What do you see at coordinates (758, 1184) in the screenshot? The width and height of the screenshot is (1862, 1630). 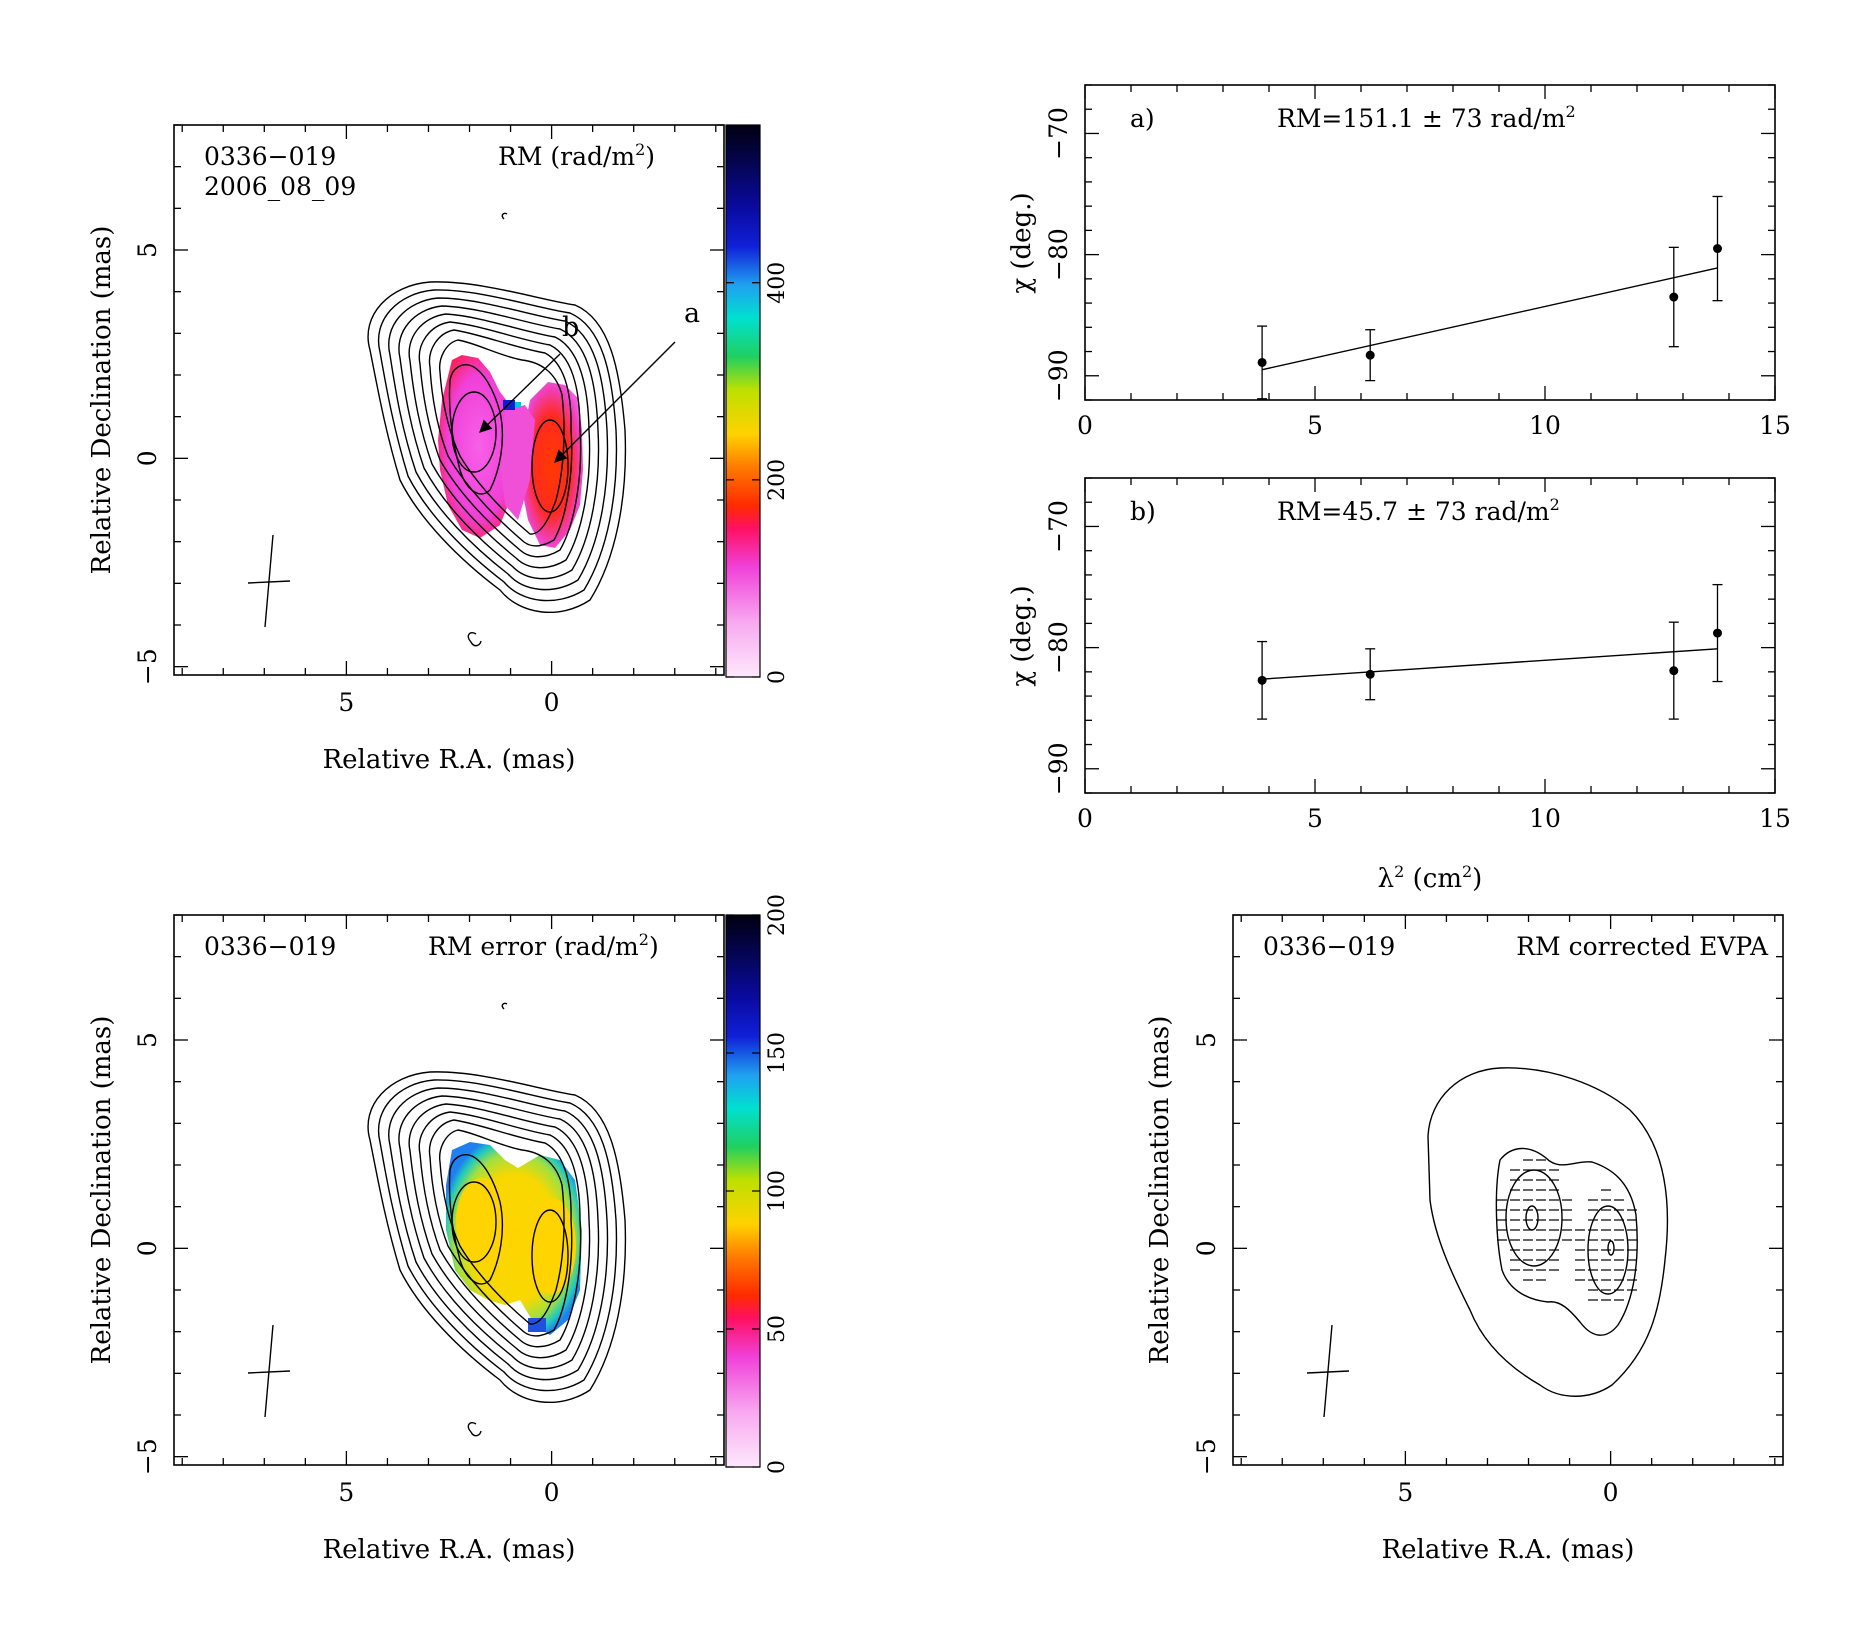 I see `err-colorbar-ticks: 0 50 100 150 200` at bounding box center [758, 1184].